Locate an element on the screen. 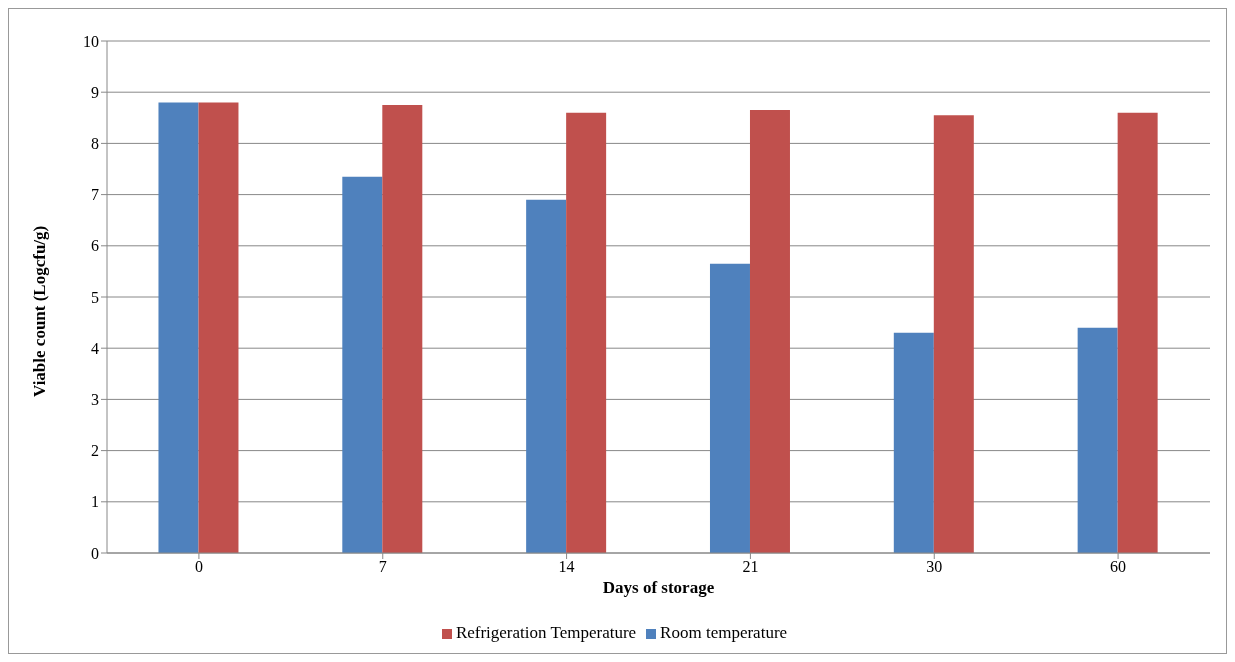 The width and height of the screenshot is (1235, 662). y-tick-label: 3 is located at coordinates (95, 400).